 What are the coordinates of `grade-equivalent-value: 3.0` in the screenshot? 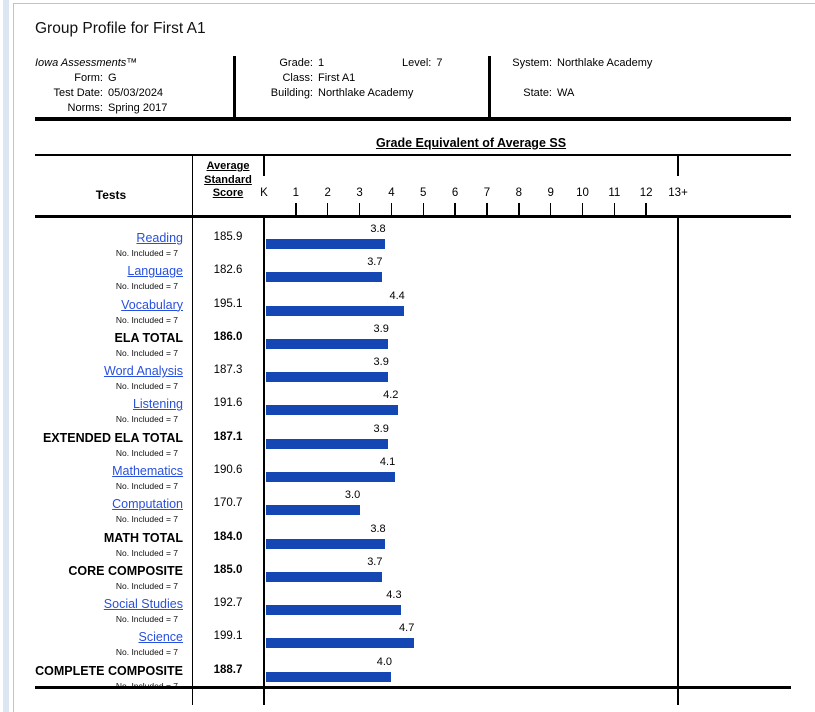 It's located at (352, 495).